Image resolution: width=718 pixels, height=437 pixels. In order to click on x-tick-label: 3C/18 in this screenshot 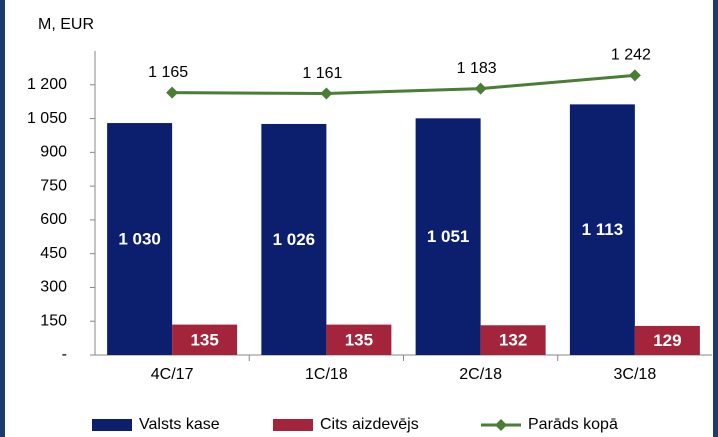, I will do `click(635, 374)`.